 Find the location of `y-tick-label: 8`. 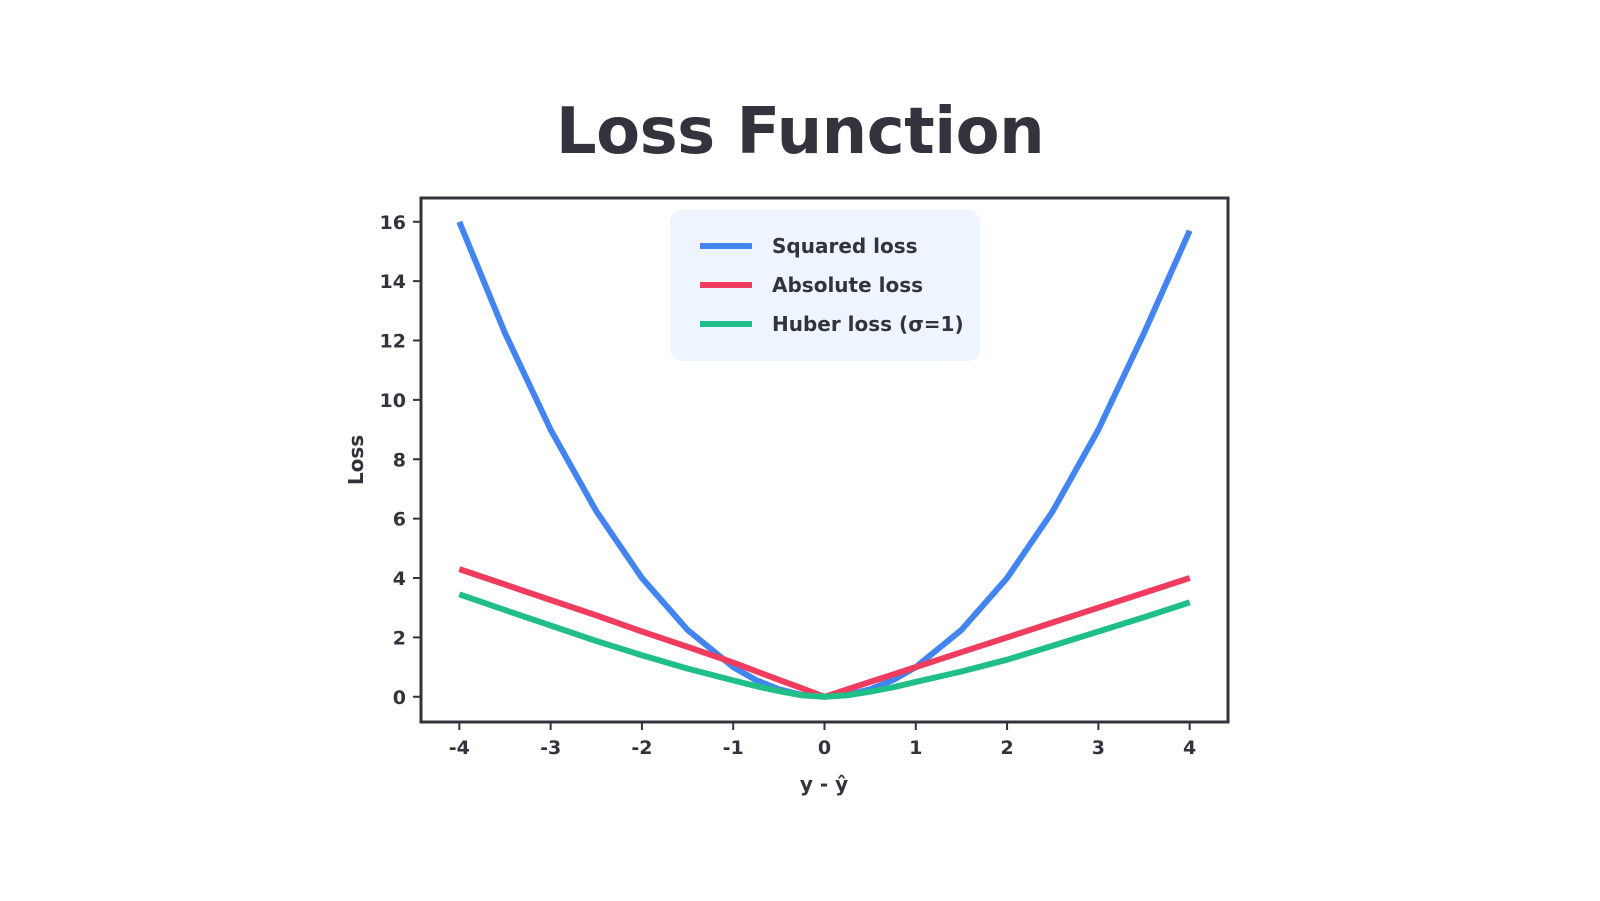

y-tick-label: 8 is located at coordinates (399, 460).